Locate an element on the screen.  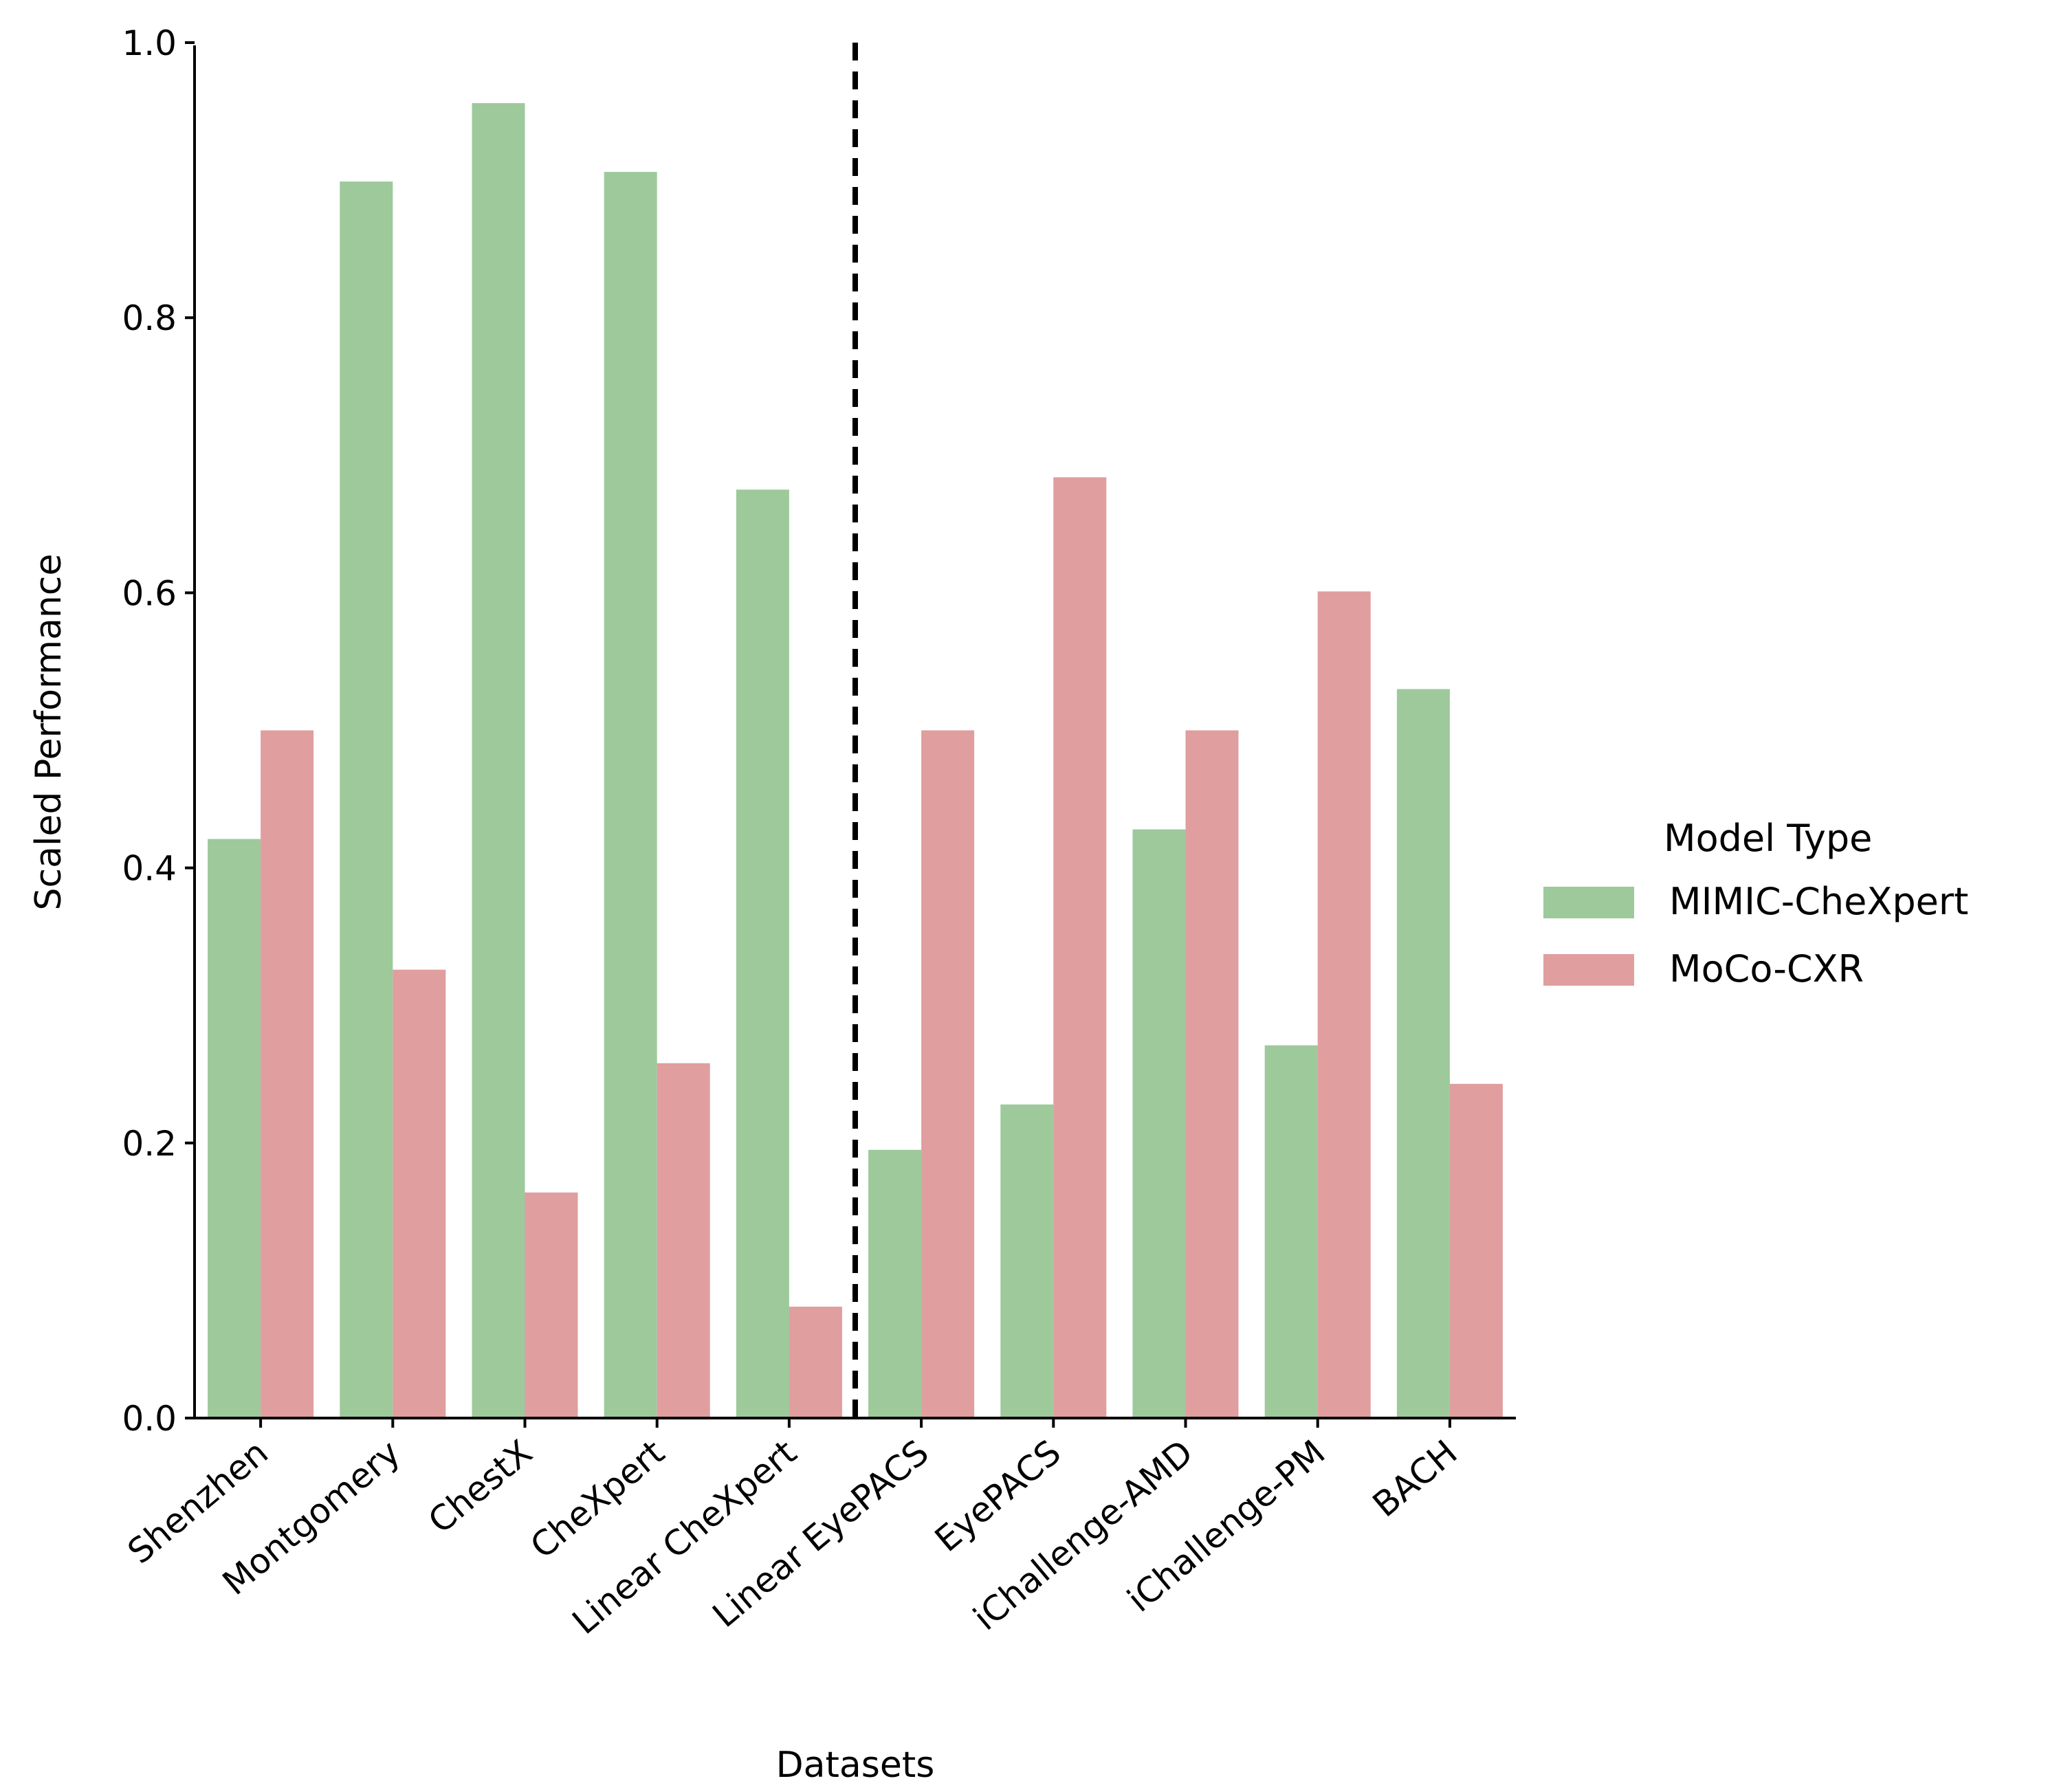
y-axis-title: Scaled Performance is located at coordinates (48, 732).